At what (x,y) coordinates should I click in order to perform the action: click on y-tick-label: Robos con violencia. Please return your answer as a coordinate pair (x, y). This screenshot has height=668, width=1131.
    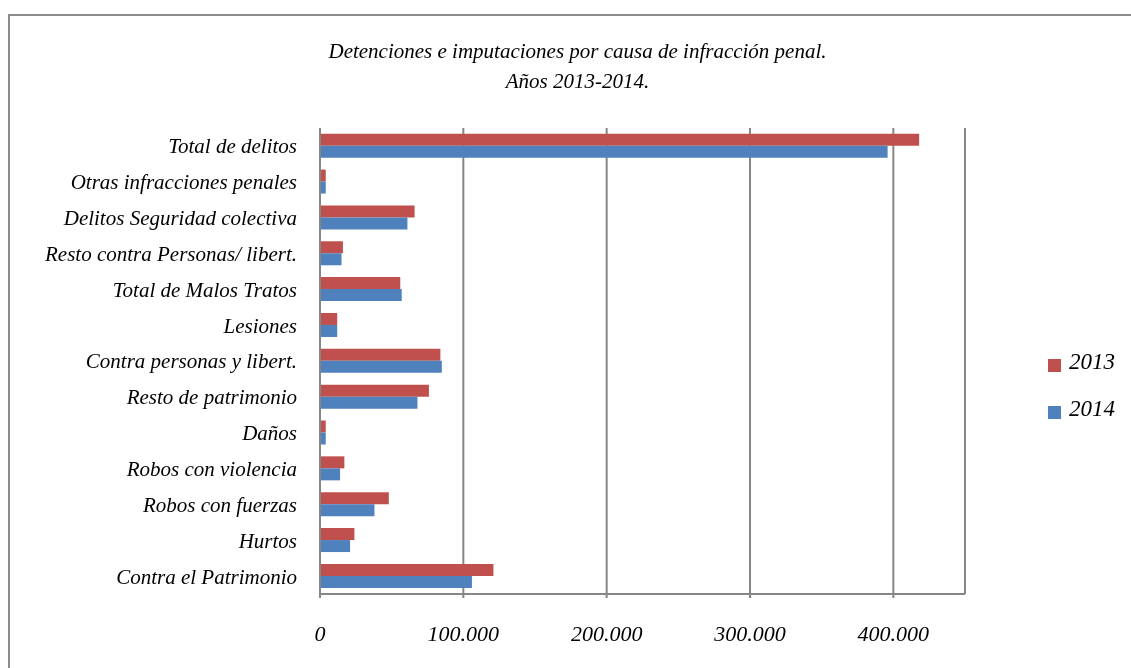
    Looking at the image, I should click on (211, 468).